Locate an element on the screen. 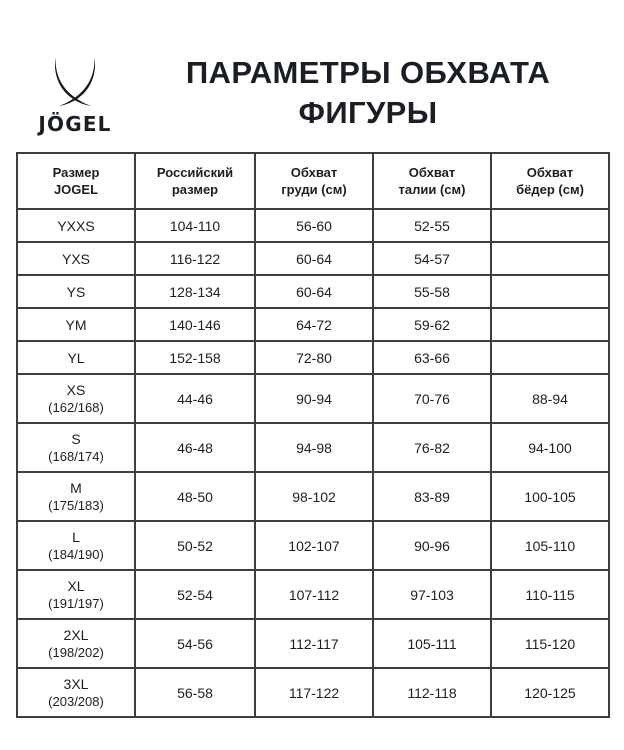  cell-chest: 94-98 is located at coordinates (314, 447).